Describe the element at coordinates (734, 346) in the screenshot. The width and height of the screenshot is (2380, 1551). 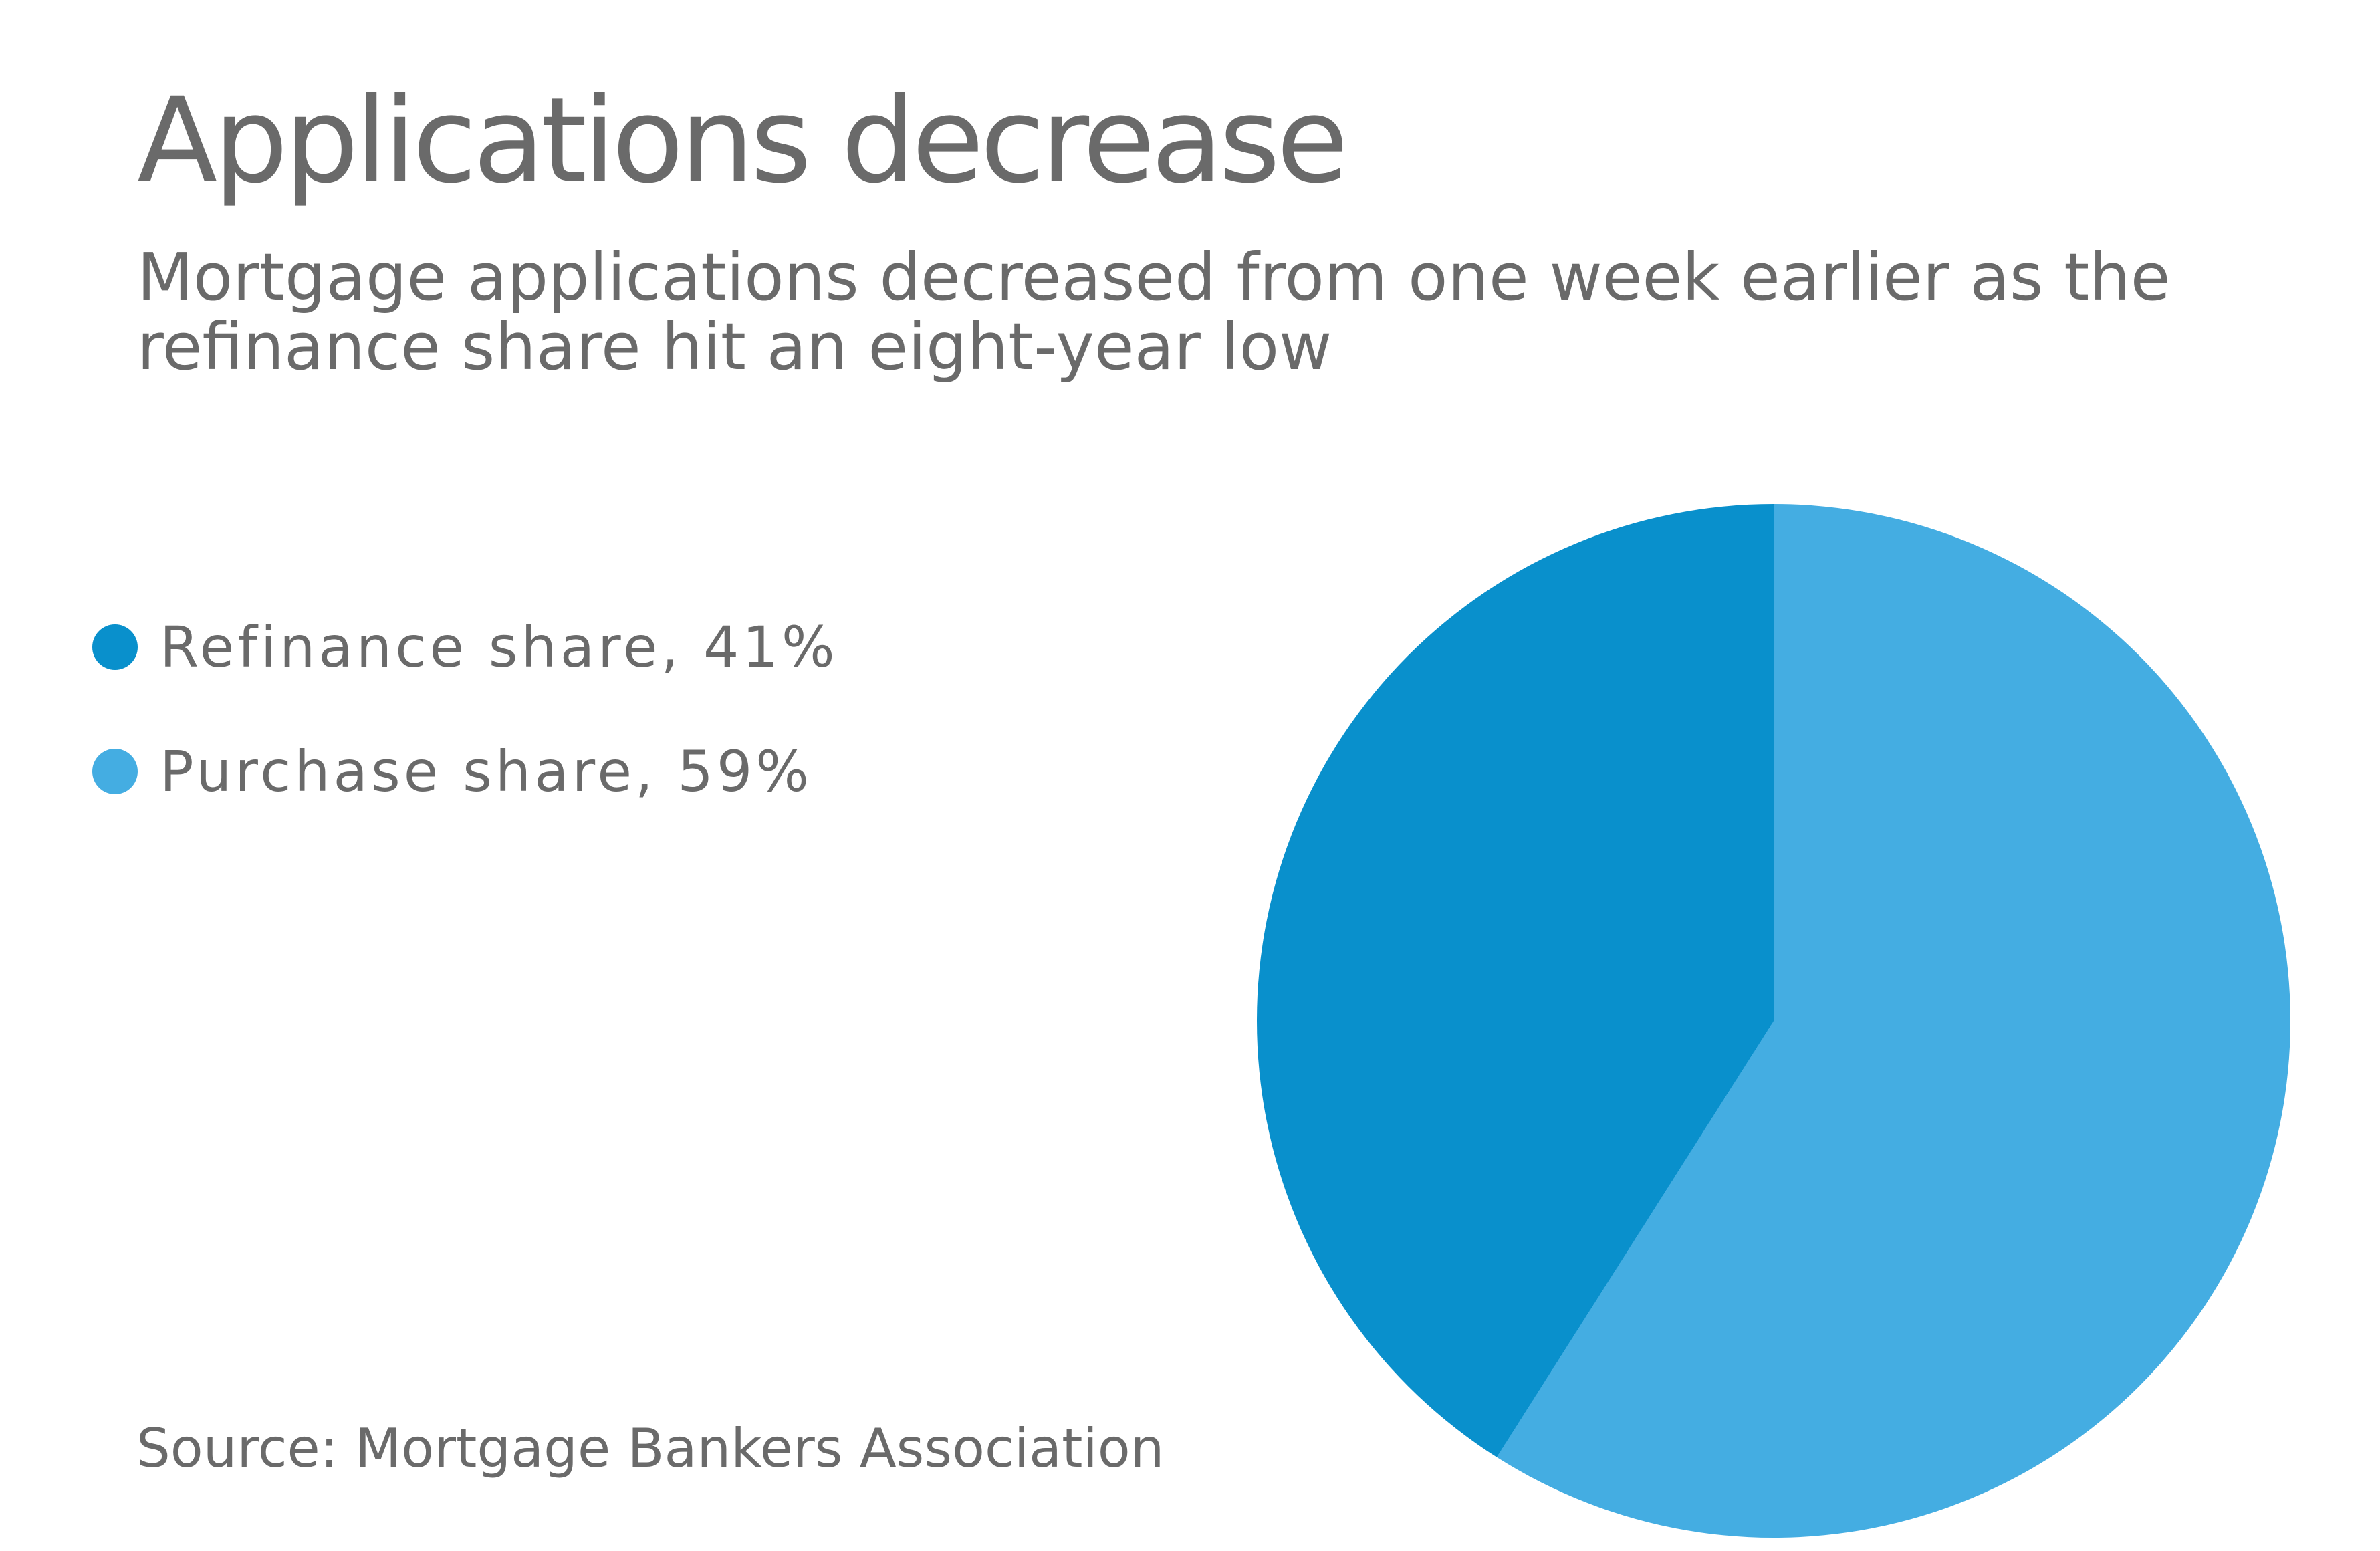
I see `chart-subtitle-line2: refinance share hit an eight-year low` at that location.